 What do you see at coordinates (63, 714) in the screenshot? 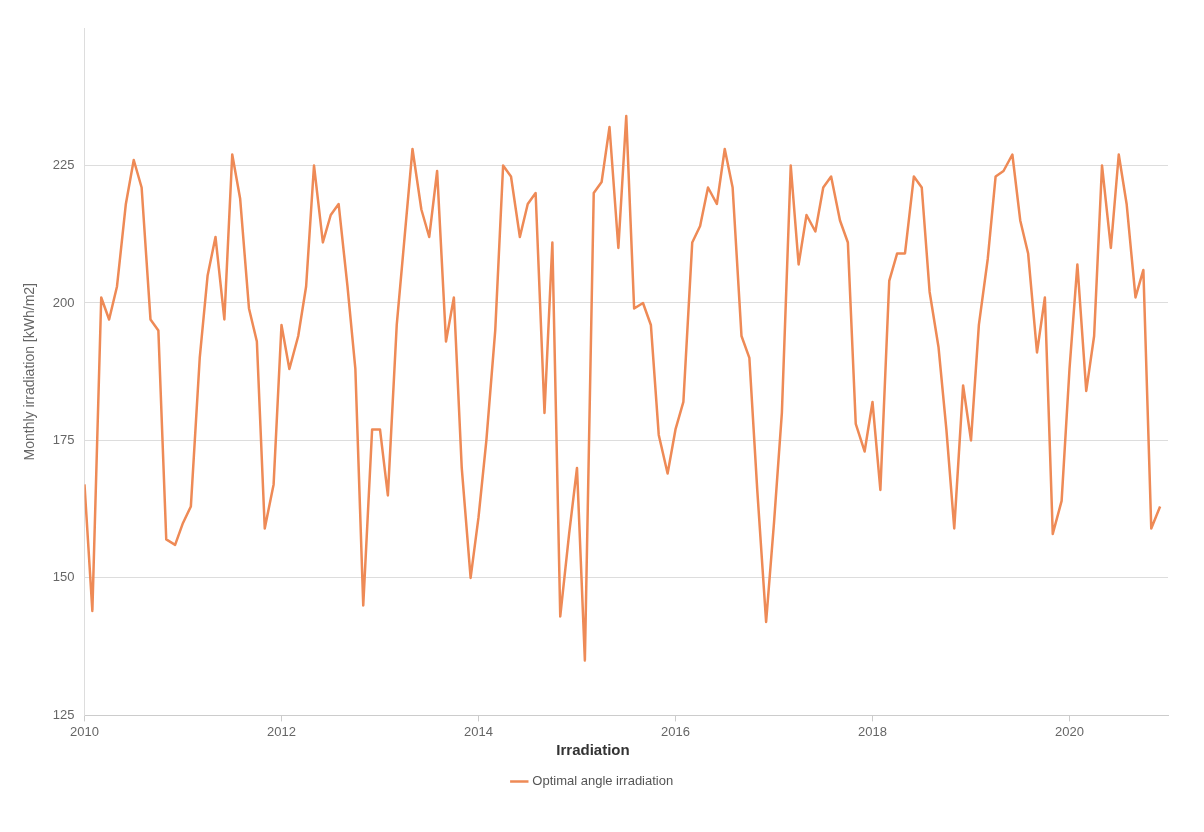
I see `y-tick-label: 125` at bounding box center [63, 714].